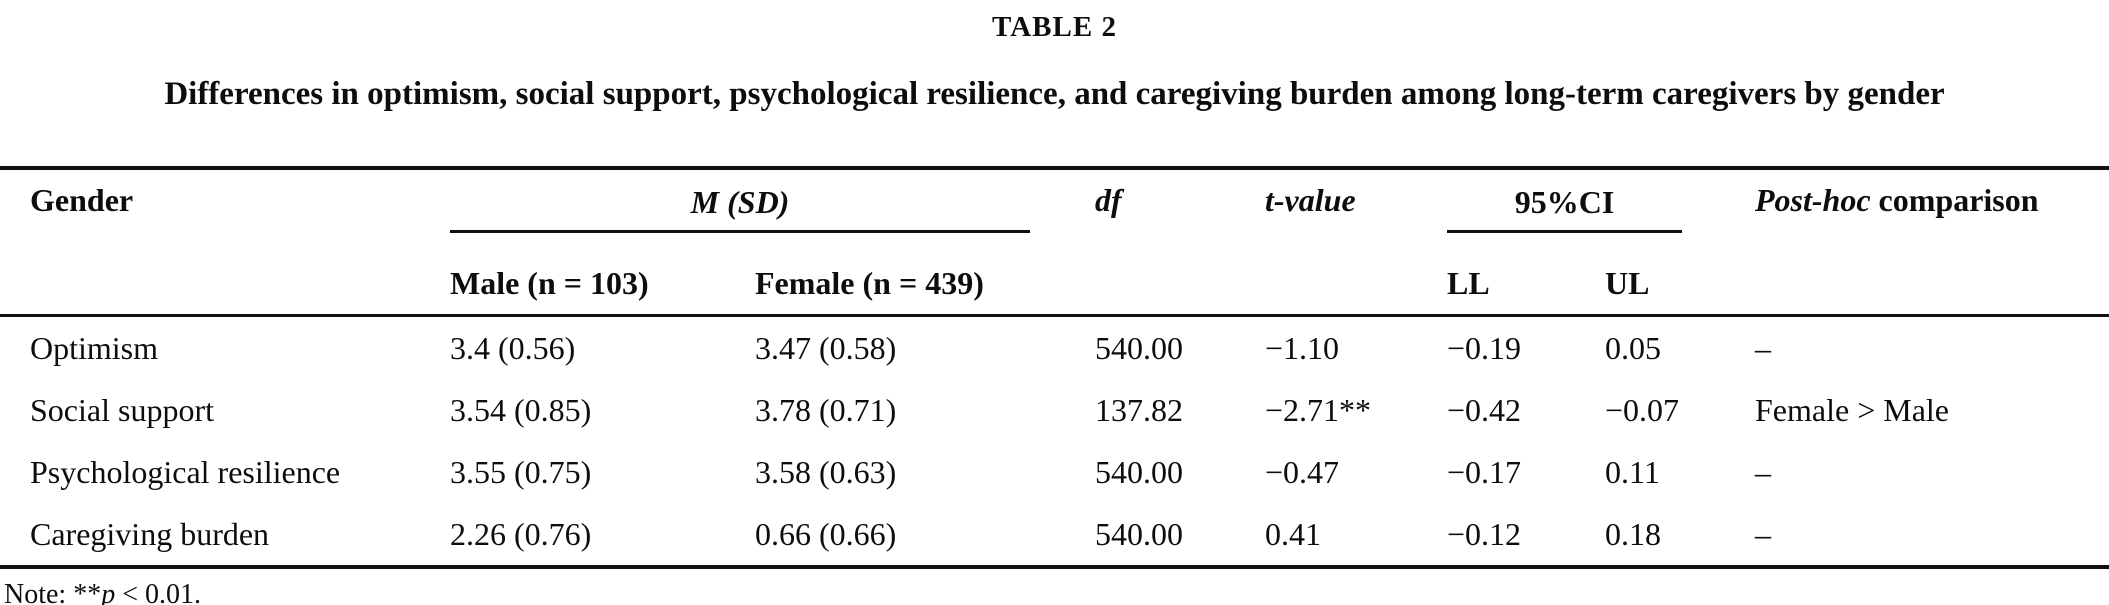 The image size is (2109, 605). What do you see at coordinates (1852, 409) in the screenshot?
I see `cell-posthoc: Female > Male` at bounding box center [1852, 409].